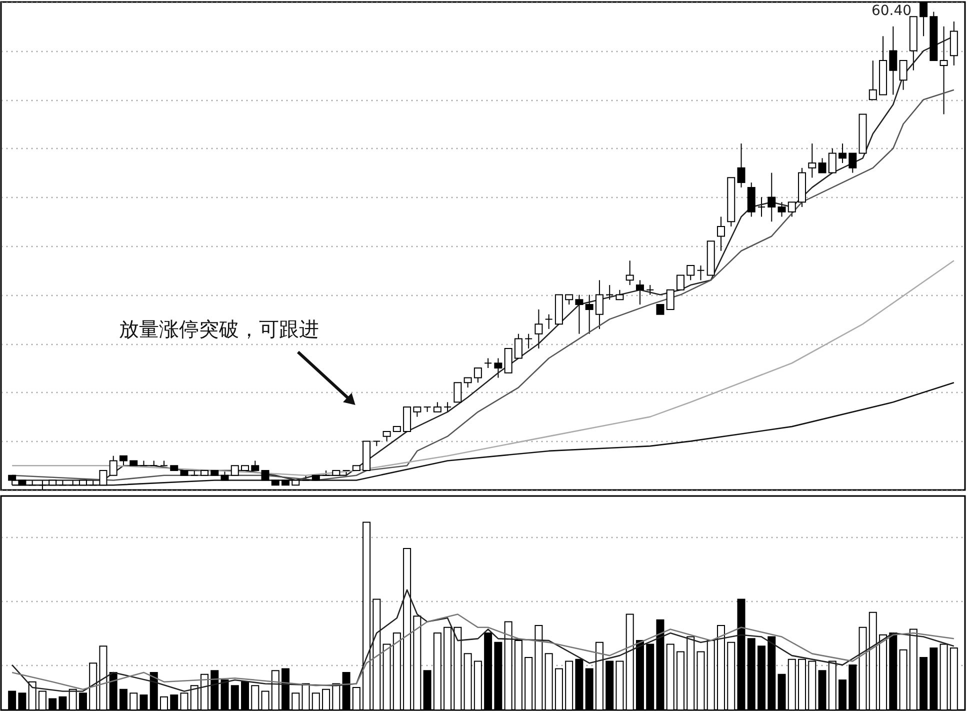 The width and height of the screenshot is (968, 711). Describe the element at coordinates (219, 329) in the screenshot. I see `annotation: 放量涨停突破，可跟进` at that location.